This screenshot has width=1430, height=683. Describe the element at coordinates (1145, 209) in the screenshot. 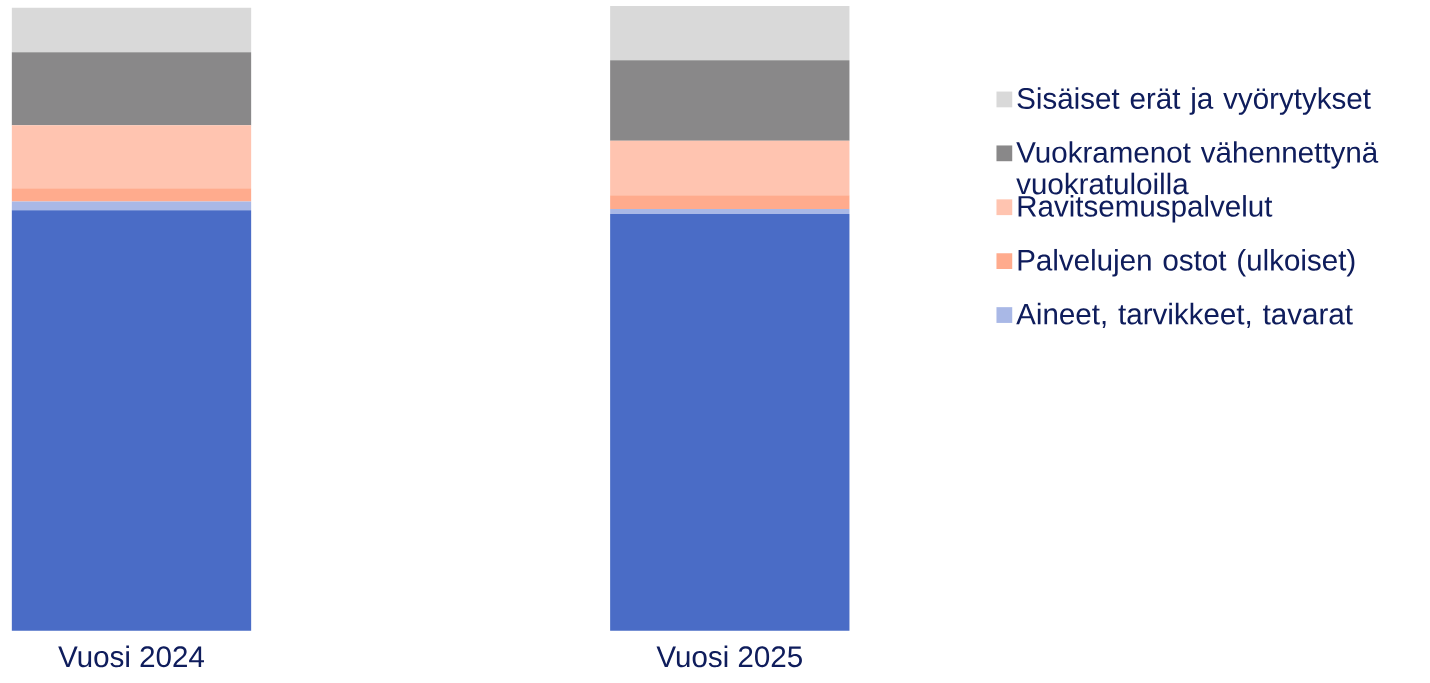

I see `legend-label: Ravitsemuspalvelut` at that location.